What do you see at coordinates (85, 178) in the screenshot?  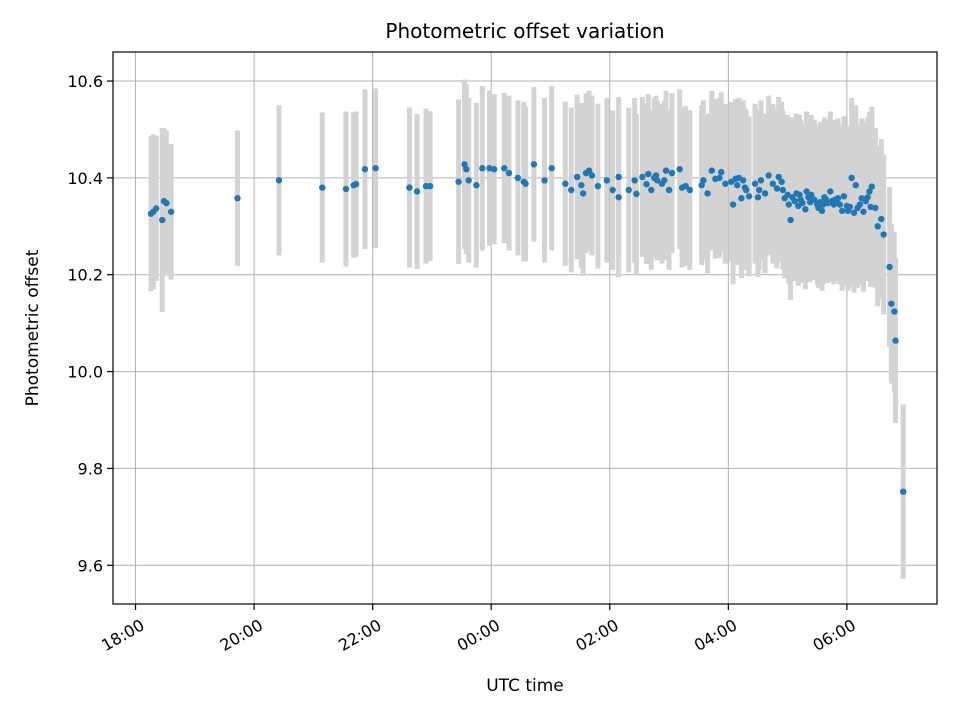 I see `y-tick-label: 10.4` at bounding box center [85, 178].